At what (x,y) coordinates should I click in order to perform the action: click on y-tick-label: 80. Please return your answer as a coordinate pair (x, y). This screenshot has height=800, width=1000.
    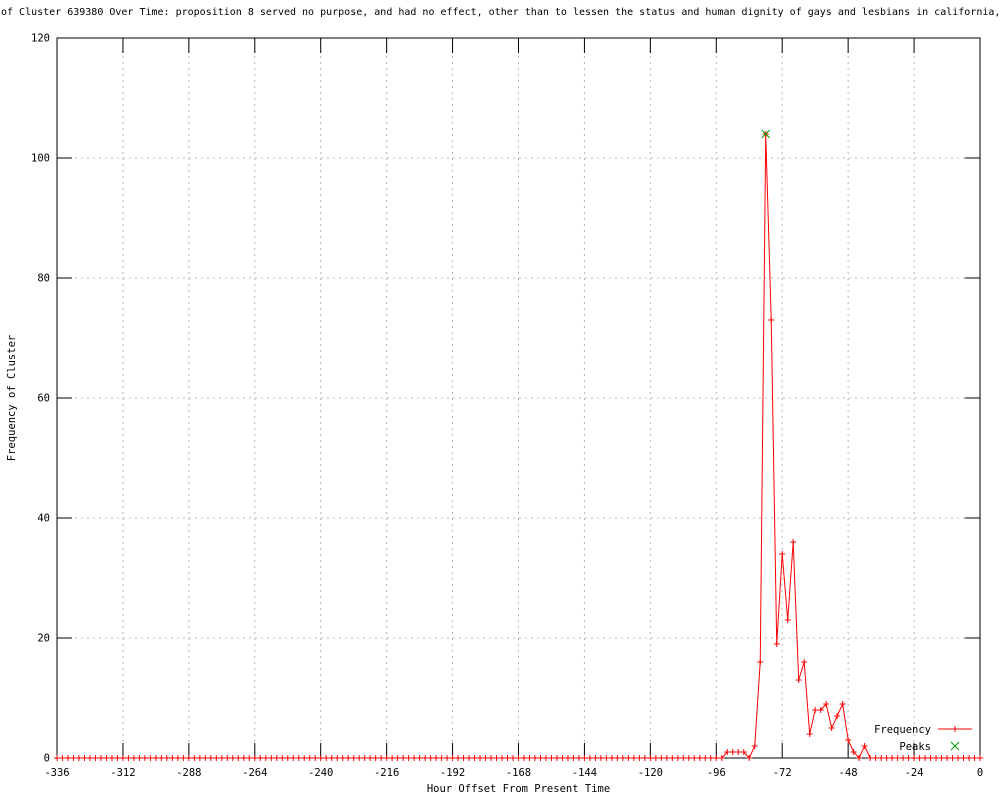
    Looking at the image, I should click on (43, 279).